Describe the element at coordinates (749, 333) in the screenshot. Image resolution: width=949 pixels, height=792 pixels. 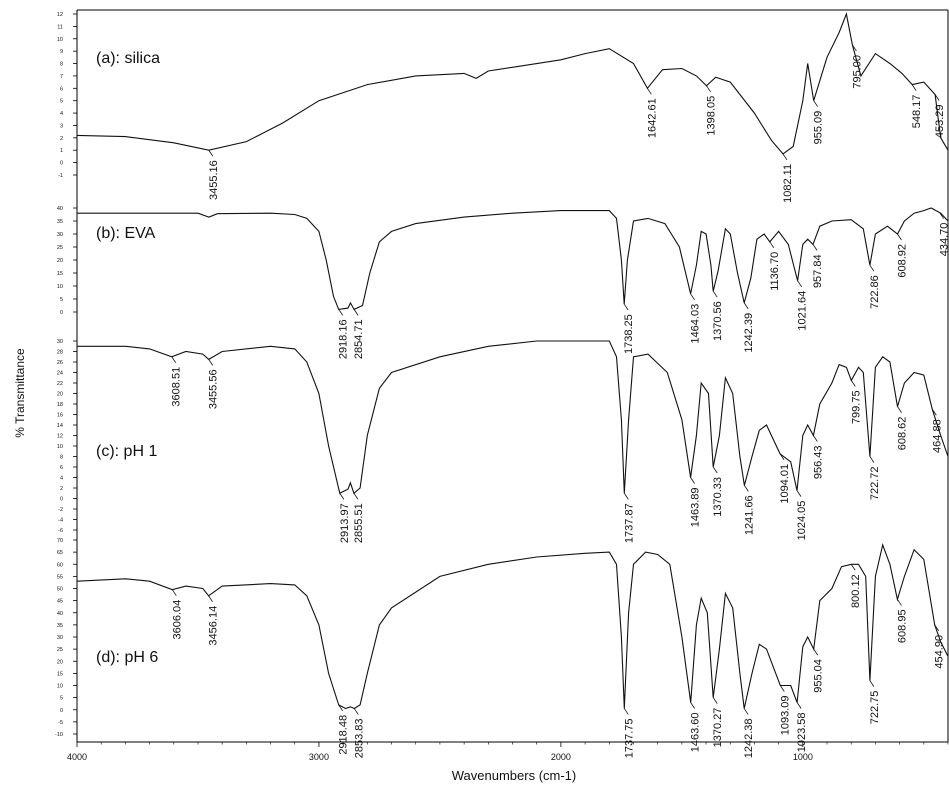
I see `peak-label: 1242.39` at that location.